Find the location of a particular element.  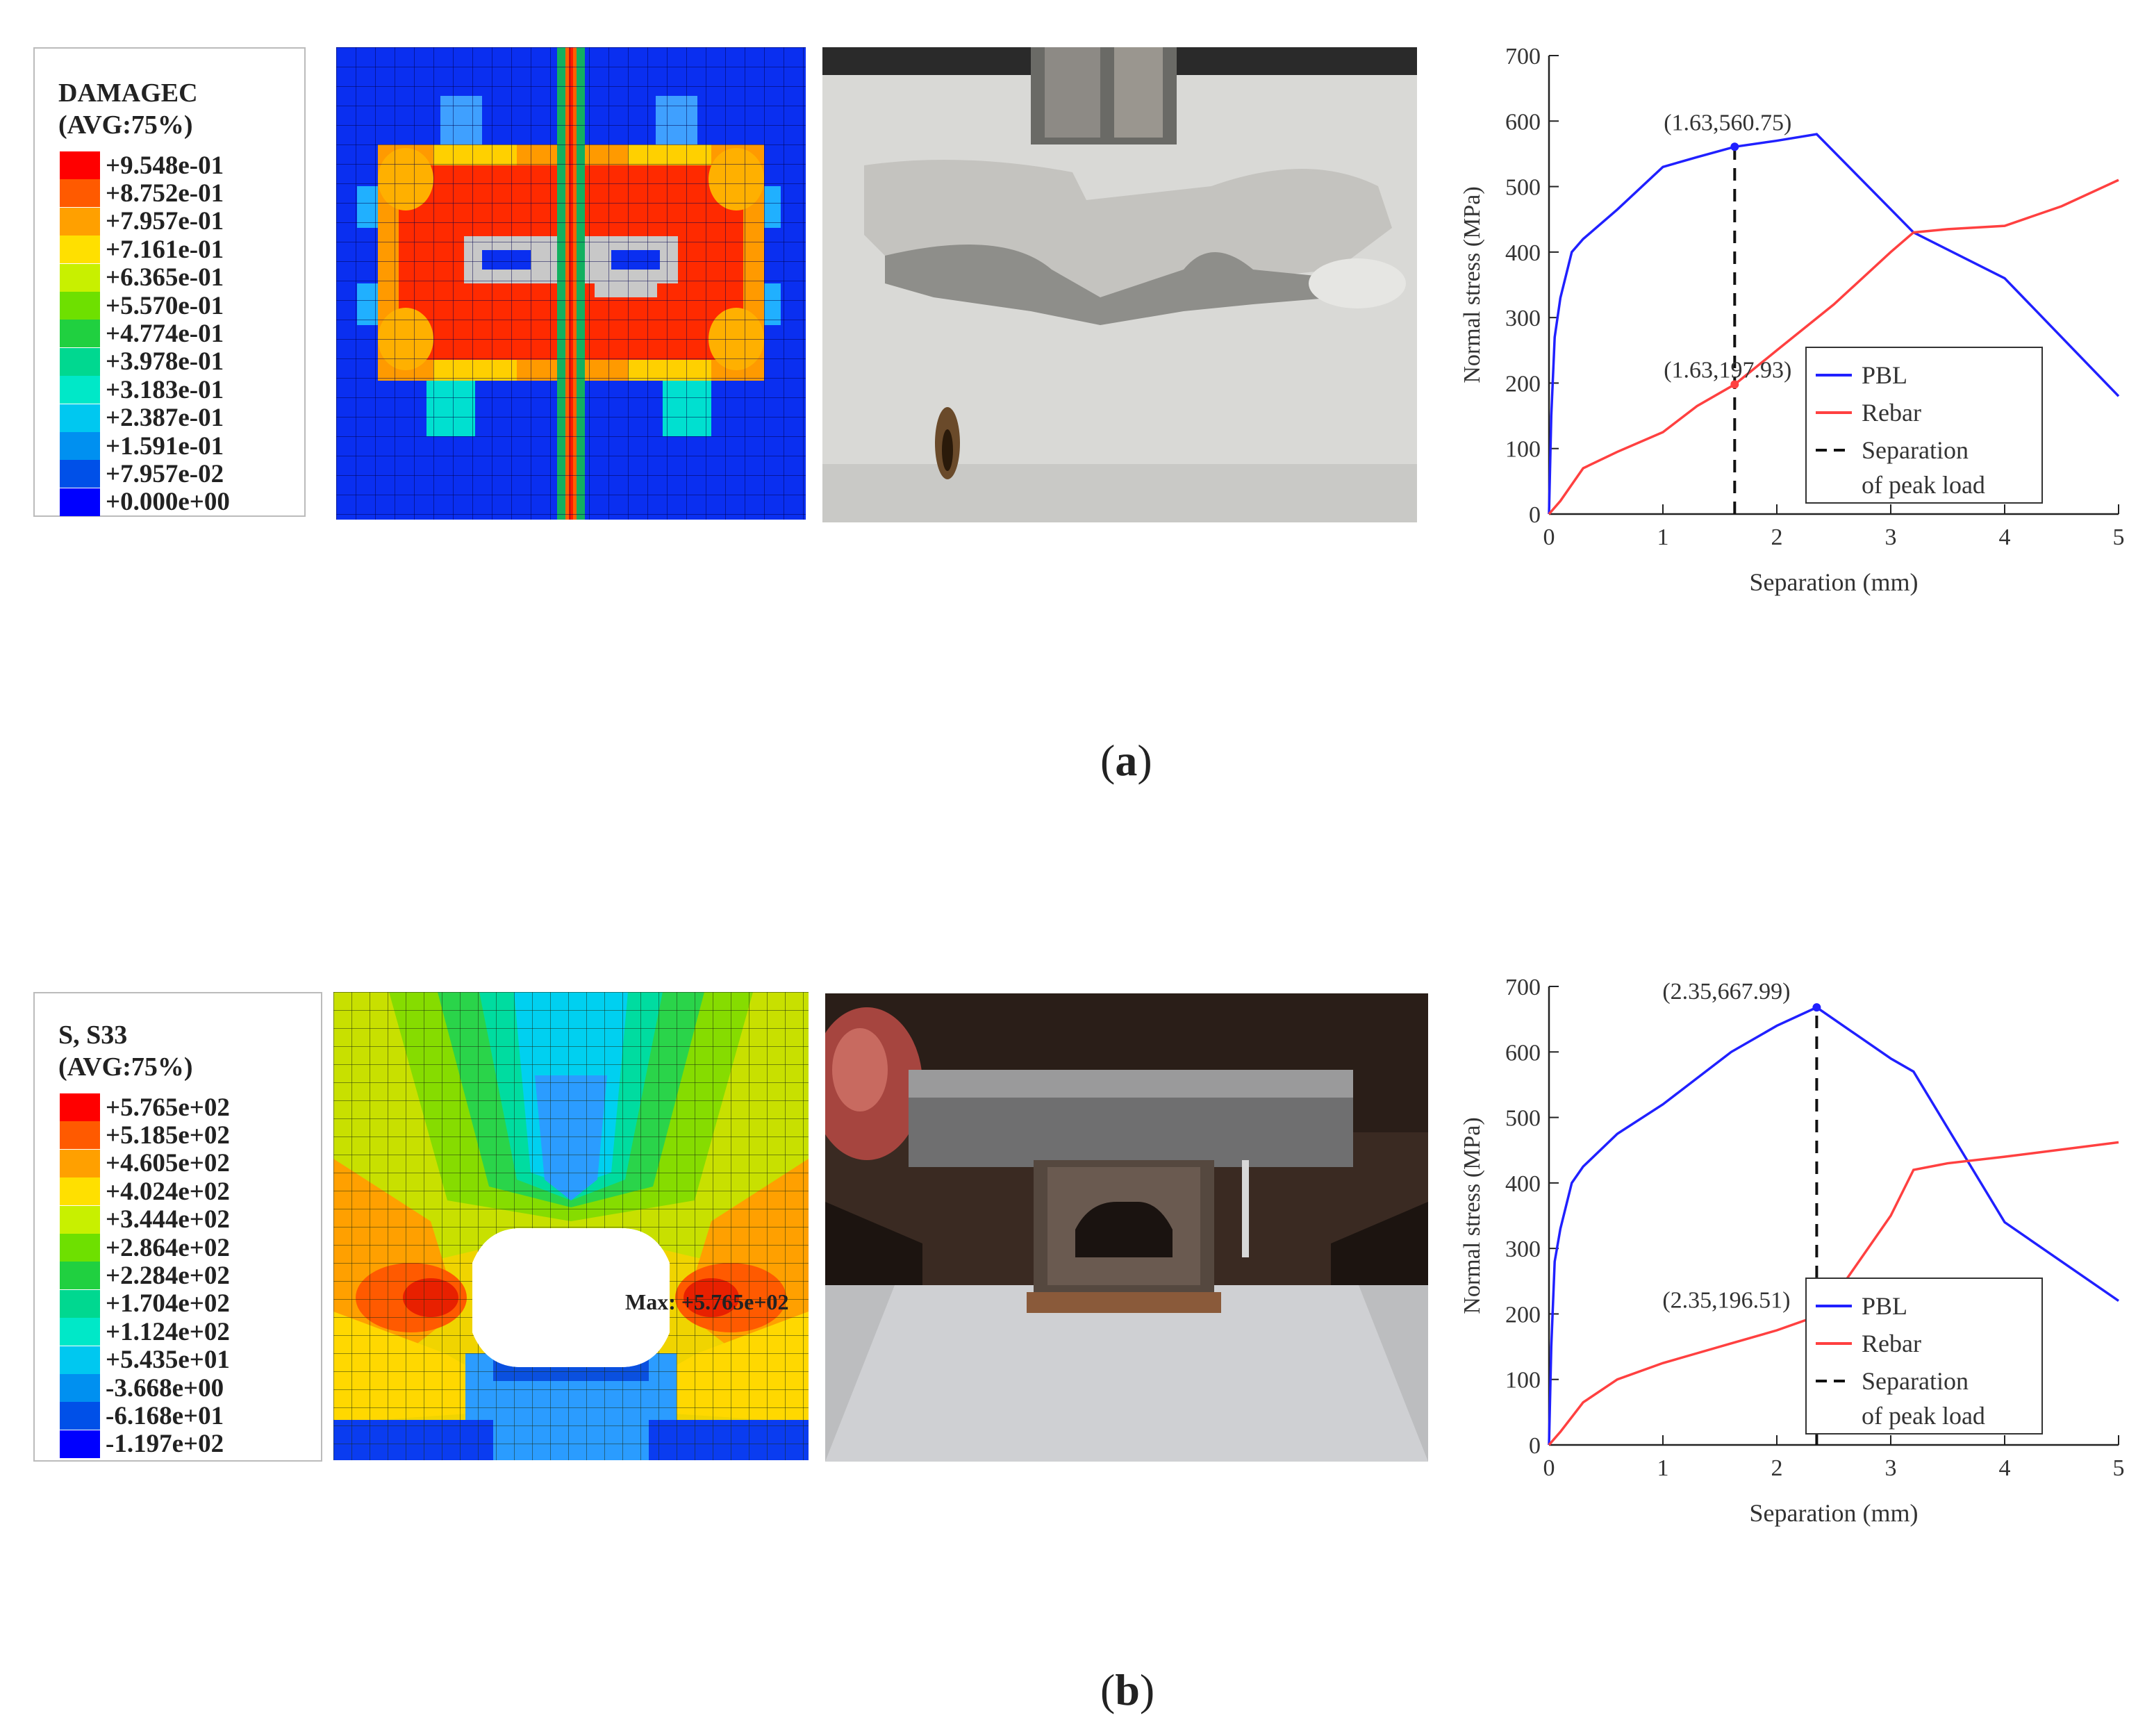

annotation-label: (1.63,197.93) is located at coordinates (1727, 370).